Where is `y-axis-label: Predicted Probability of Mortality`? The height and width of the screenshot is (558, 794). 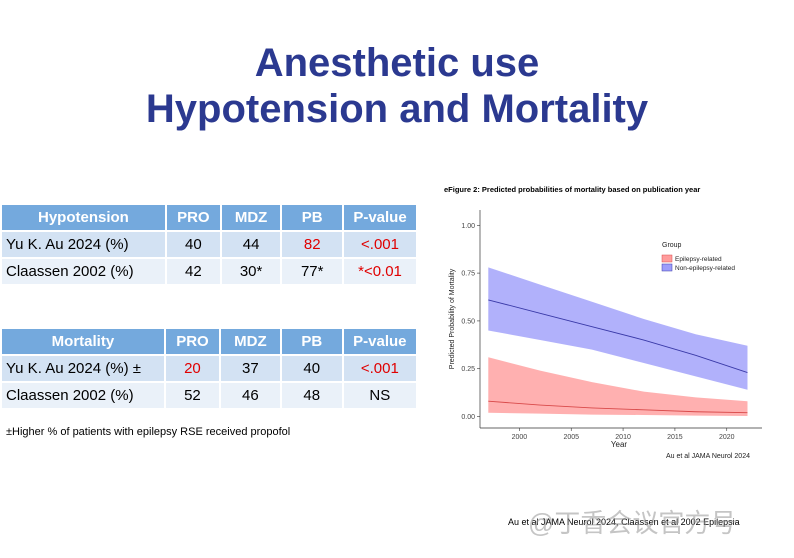 y-axis-label: Predicted Probability of Mortality is located at coordinates (452, 318).